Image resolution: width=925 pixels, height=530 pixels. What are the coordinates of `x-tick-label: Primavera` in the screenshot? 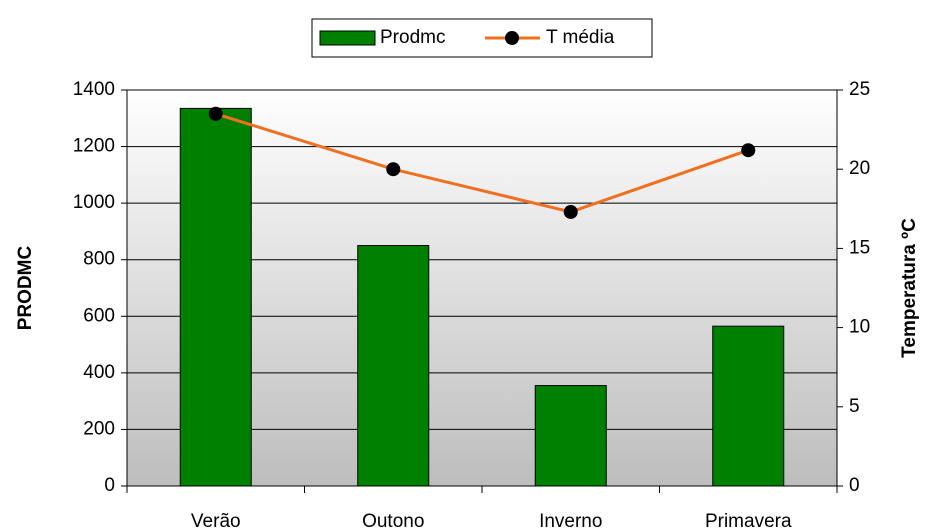 It's located at (748, 520).